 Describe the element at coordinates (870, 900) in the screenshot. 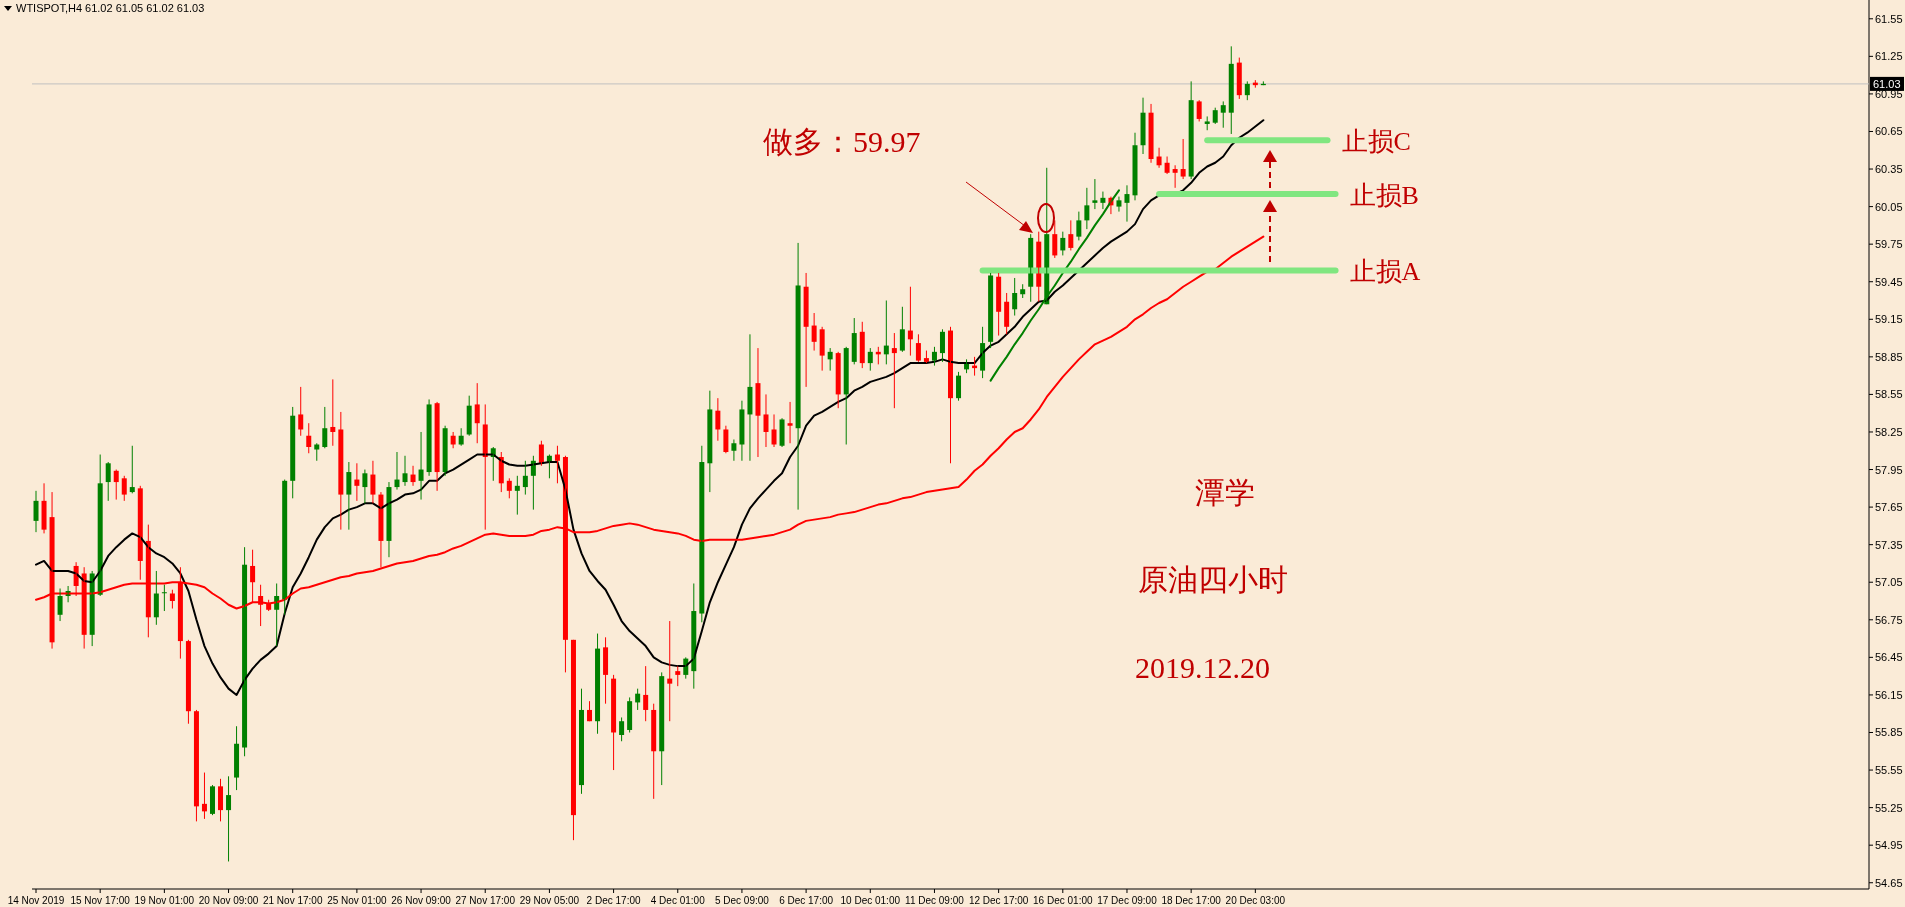

I see `x-tick-label: 10 Dec 01:00` at that location.